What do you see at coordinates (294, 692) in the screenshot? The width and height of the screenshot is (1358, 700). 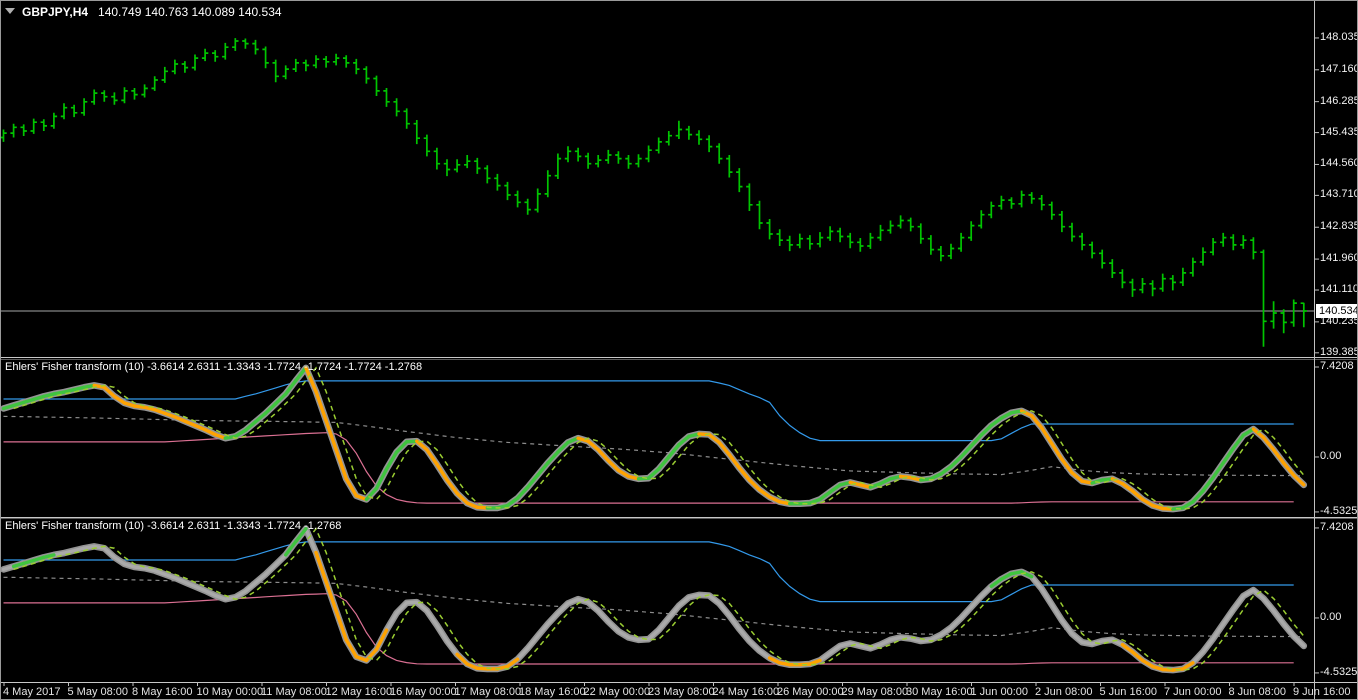 I see `time-axis-label: 11 May 08:00` at bounding box center [294, 692].